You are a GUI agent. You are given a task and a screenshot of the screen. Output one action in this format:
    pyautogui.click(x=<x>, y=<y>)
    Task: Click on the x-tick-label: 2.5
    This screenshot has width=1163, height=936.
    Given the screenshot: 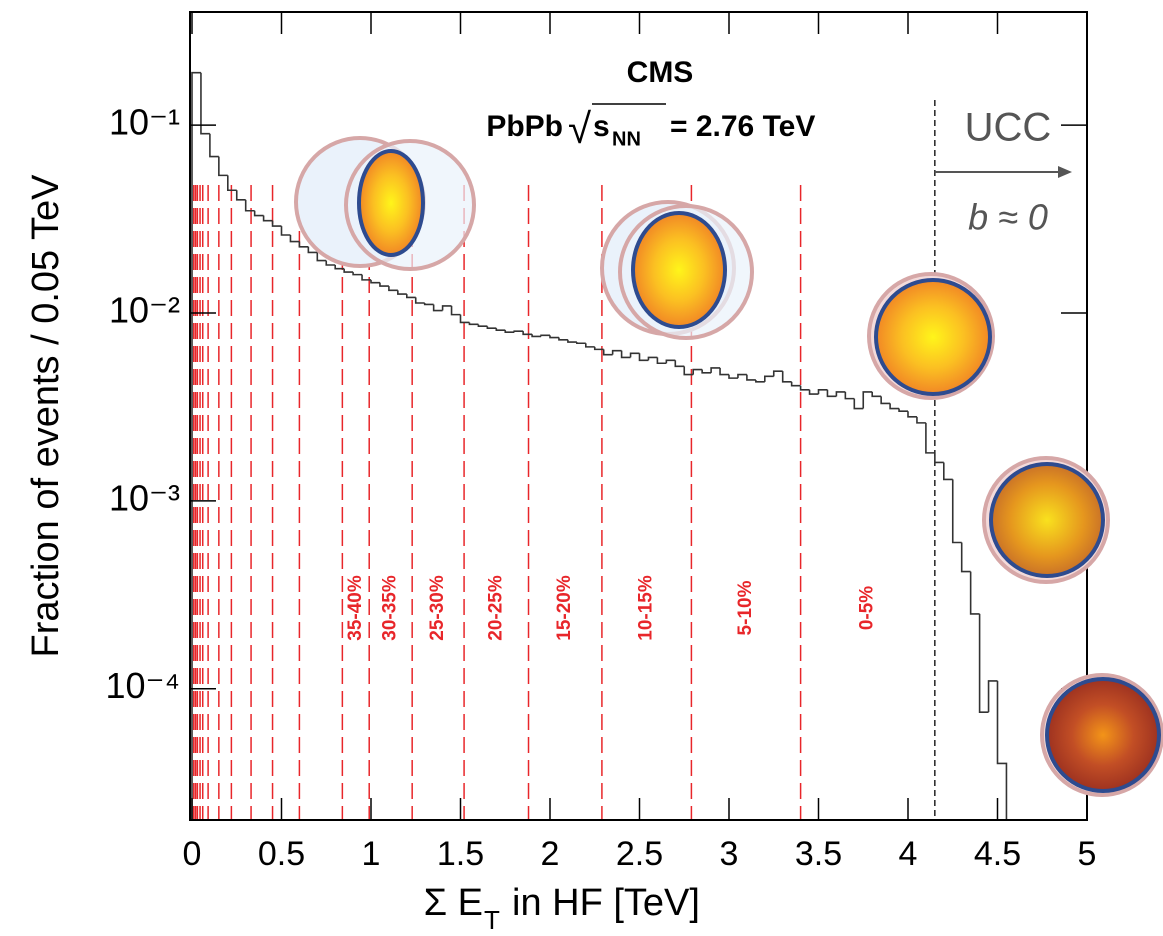 What is the action you would take?
    pyautogui.click(x=639, y=854)
    